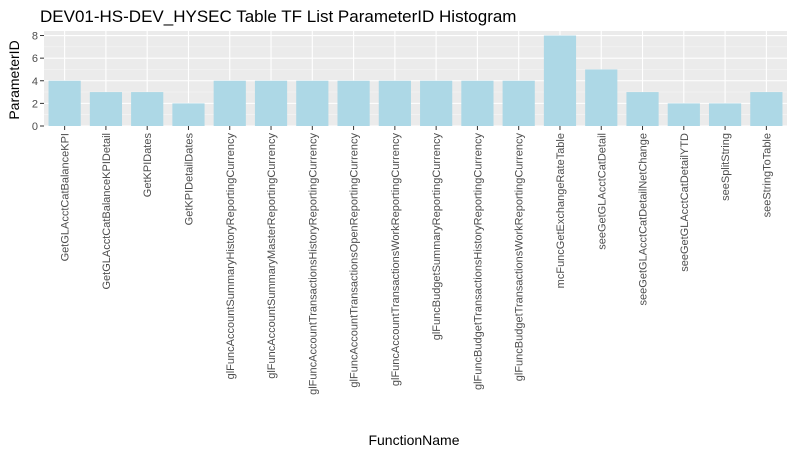  Describe the element at coordinates (35, 59) in the screenshot. I see `y-tick-label: 6` at that location.